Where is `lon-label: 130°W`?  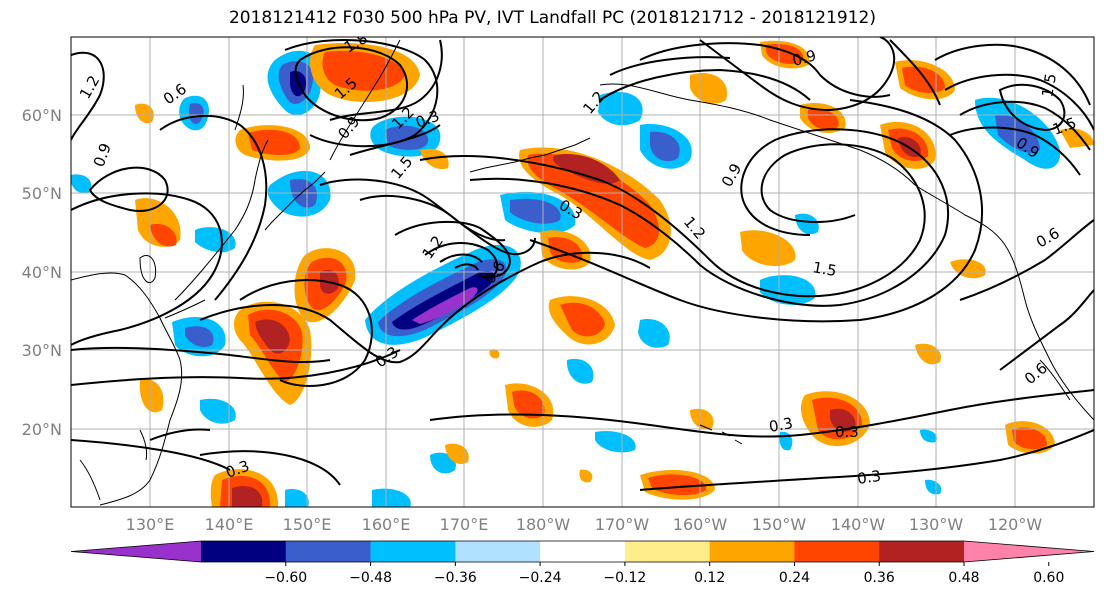
lon-label: 130°W is located at coordinates (936, 524).